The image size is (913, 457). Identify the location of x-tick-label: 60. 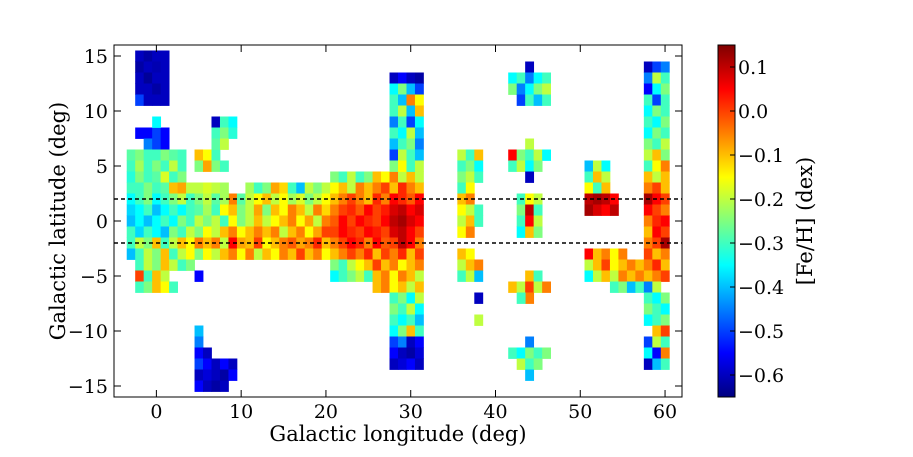
(665, 412).